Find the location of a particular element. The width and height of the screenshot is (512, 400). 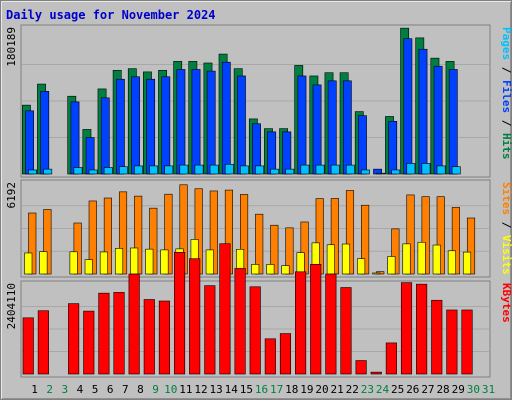

panel-kbytes-legend: KBytes is located at coordinates (506, 303).